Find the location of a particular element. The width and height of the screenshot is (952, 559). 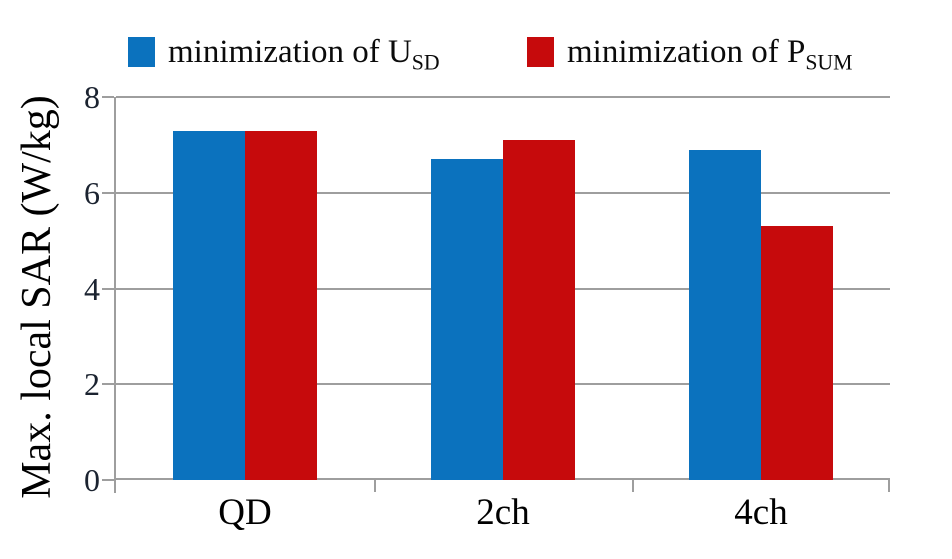

y-tick-label-6: 6 is located at coordinates (92, 192).